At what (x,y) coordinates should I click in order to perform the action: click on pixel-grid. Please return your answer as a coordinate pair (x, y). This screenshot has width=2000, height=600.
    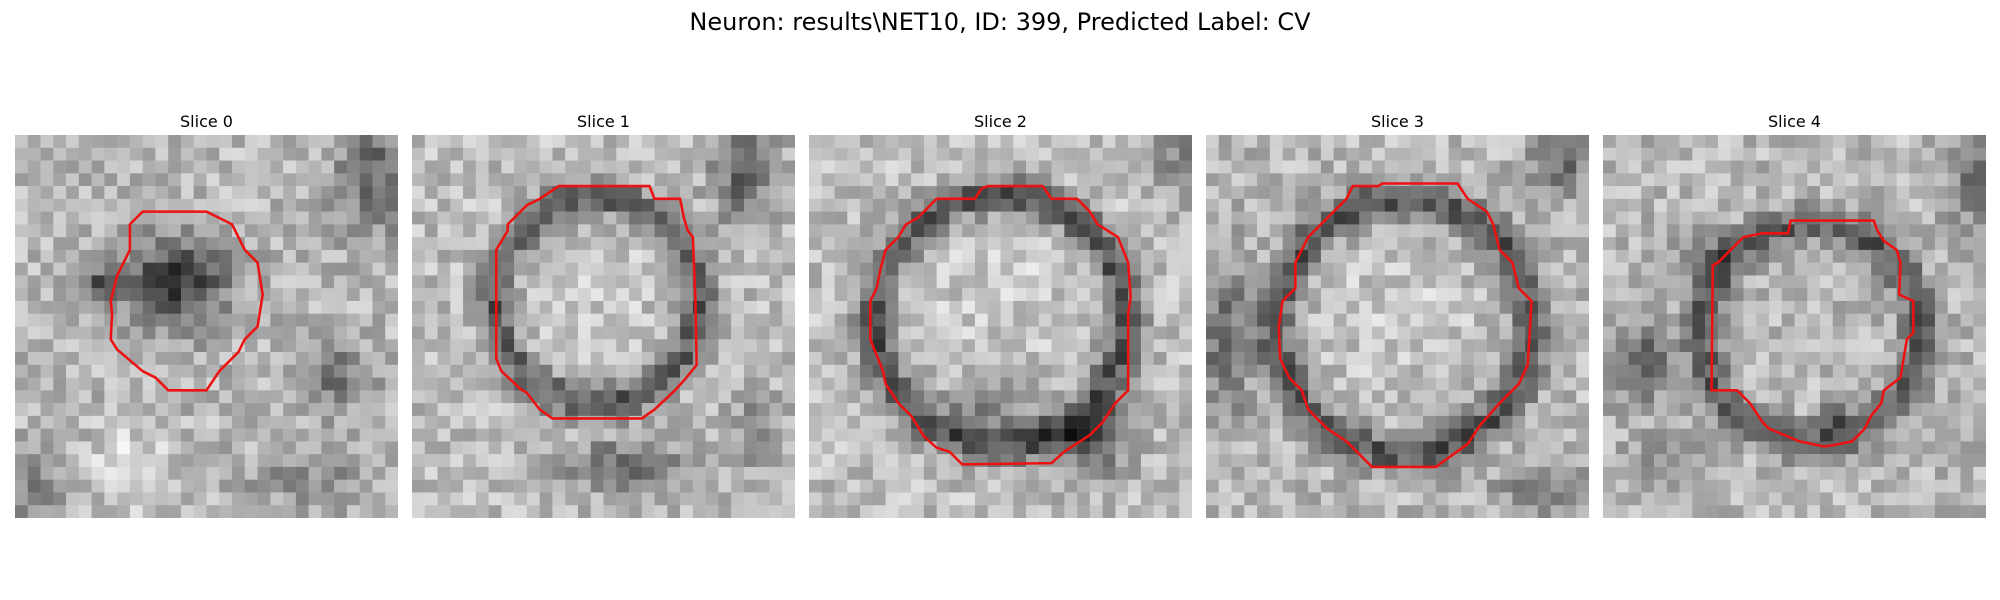
    Looking at the image, I should click on (1000, 326).